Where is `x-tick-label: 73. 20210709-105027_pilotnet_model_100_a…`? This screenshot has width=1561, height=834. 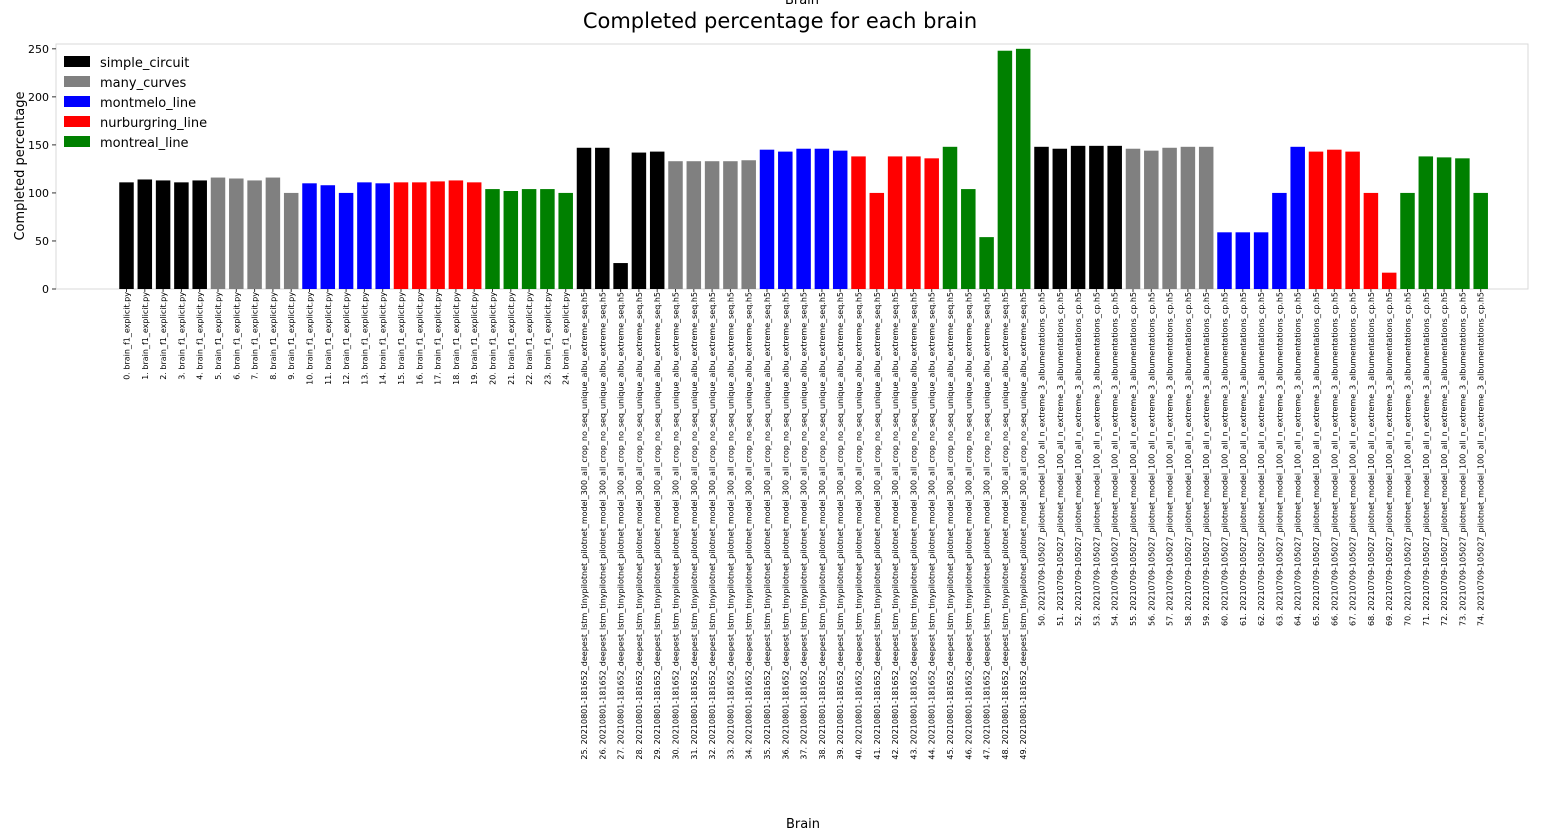 x-tick-label: 73. 20210709-105027_pilotnet_model_100_a… is located at coordinates (1462, 459).